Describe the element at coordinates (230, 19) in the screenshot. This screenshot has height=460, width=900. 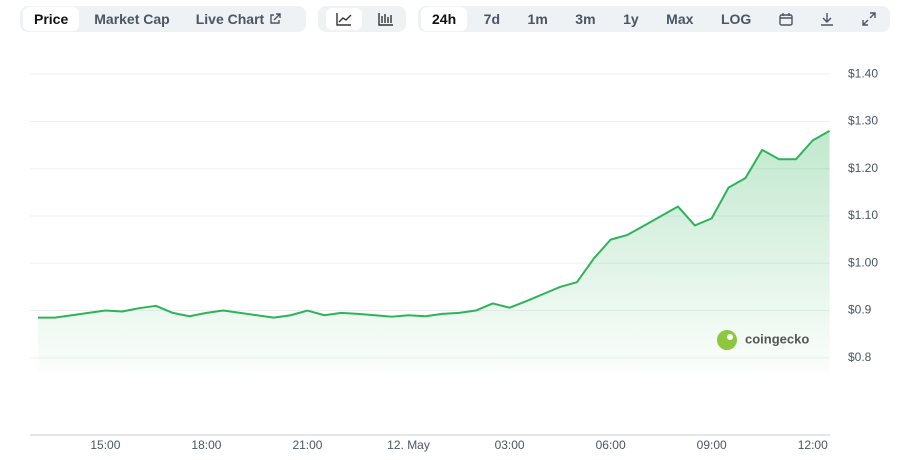
I see `tab-label: Live Chart` at that location.